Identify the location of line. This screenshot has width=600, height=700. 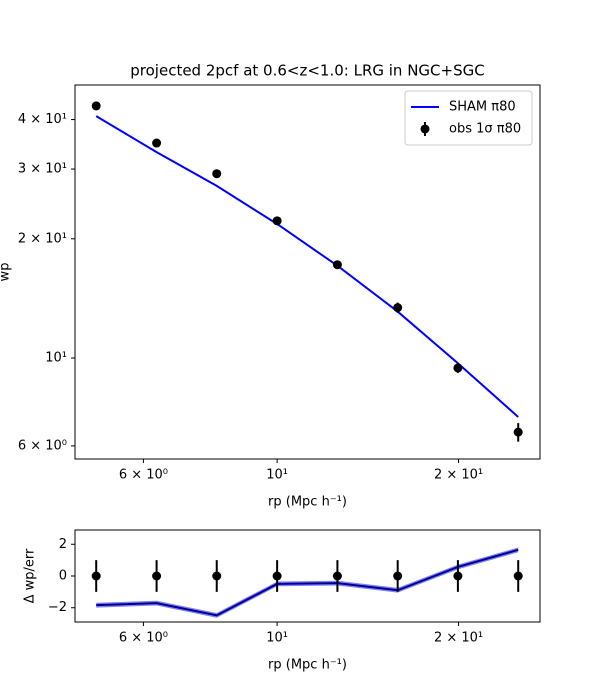
(307, 582).